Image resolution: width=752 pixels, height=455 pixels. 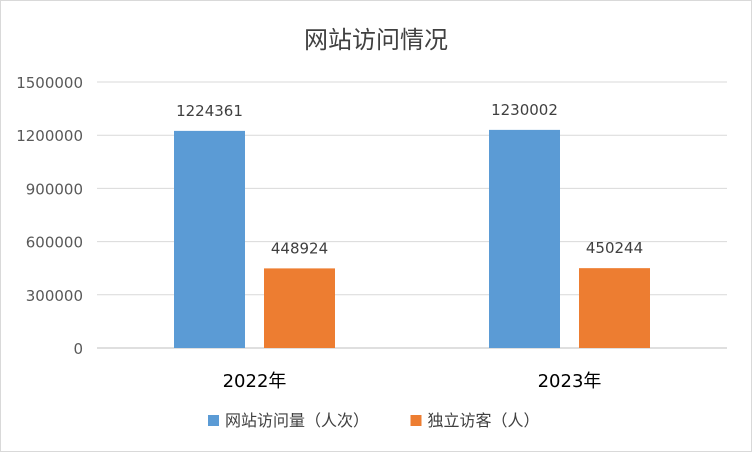 What do you see at coordinates (54, 296) in the screenshot?
I see `y-tick-label: 300000` at bounding box center [54, 296].